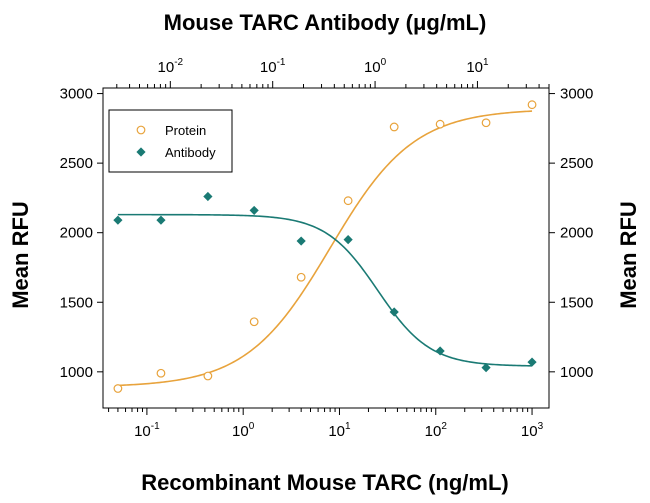 This screenshot has width=650, height=503. What do you see at coordinates (436, 430) in the screenshot?
I see `x-tick-label: 10²` at bounding box center [436, 430].